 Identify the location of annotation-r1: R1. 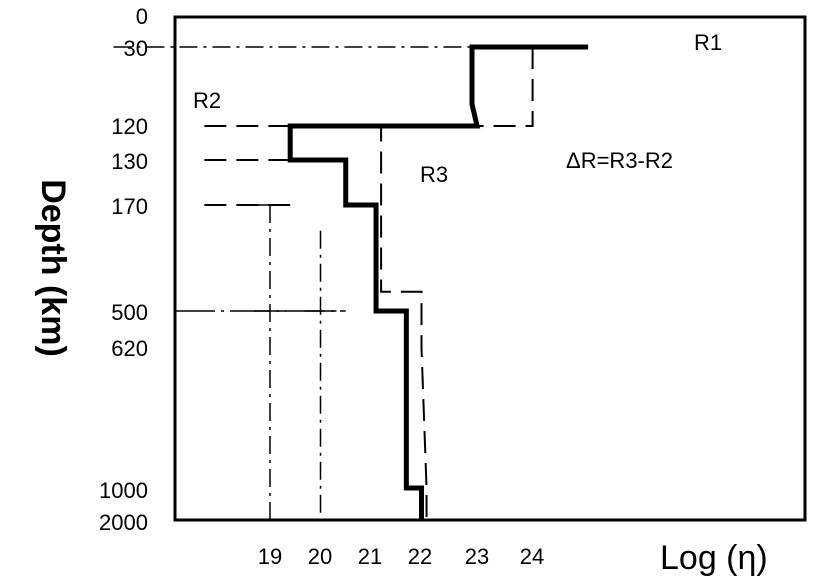
(708, 42).